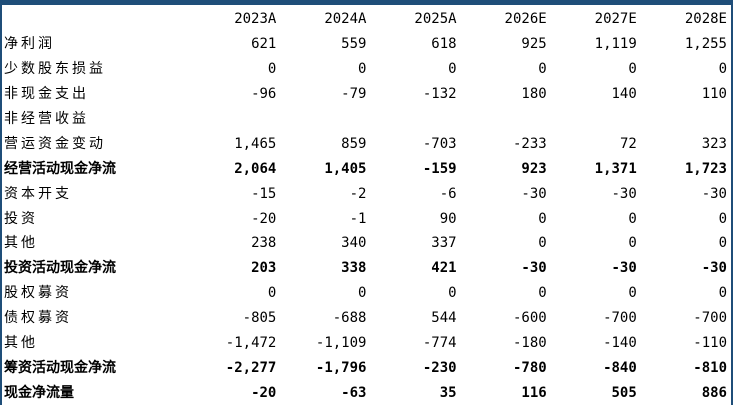 The width and height of the screenshot is (733, 405). What do you see at coordinates (264, 193) in the screenshot?
I see `value-cell: -15` at bounding box center [264, 193].